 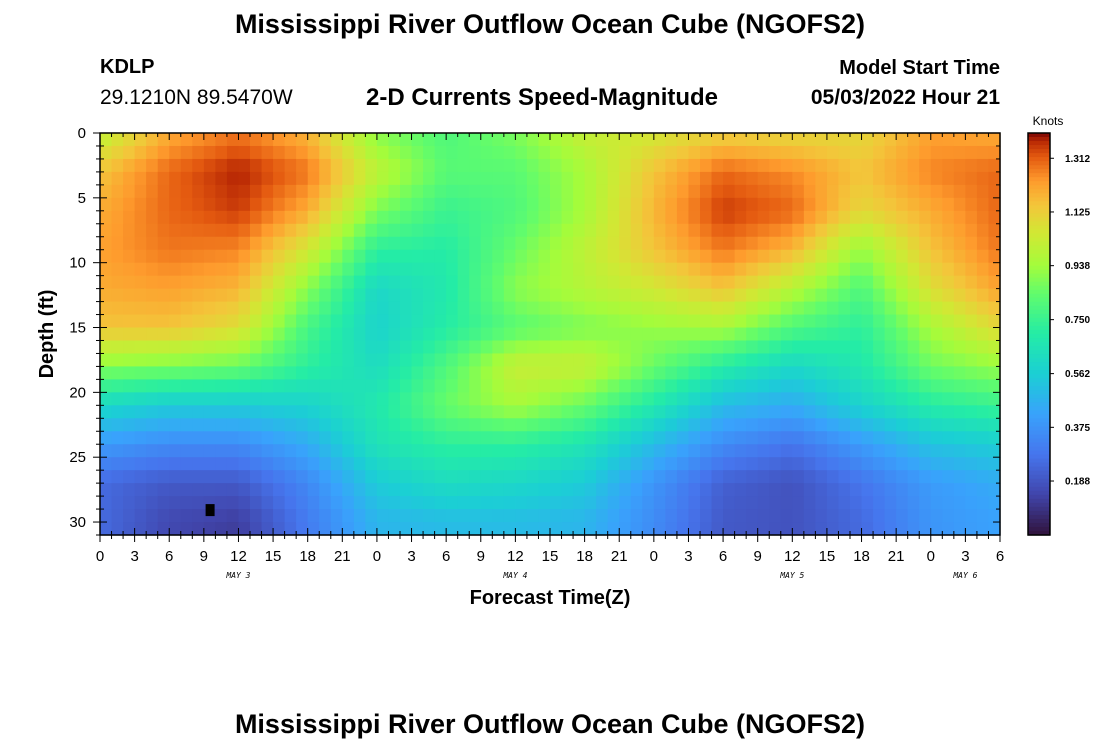 What do you see at coordinates (515, 556) in the screenshot?
I see `x-tick-label: 12` at bounding box center [515, 556].